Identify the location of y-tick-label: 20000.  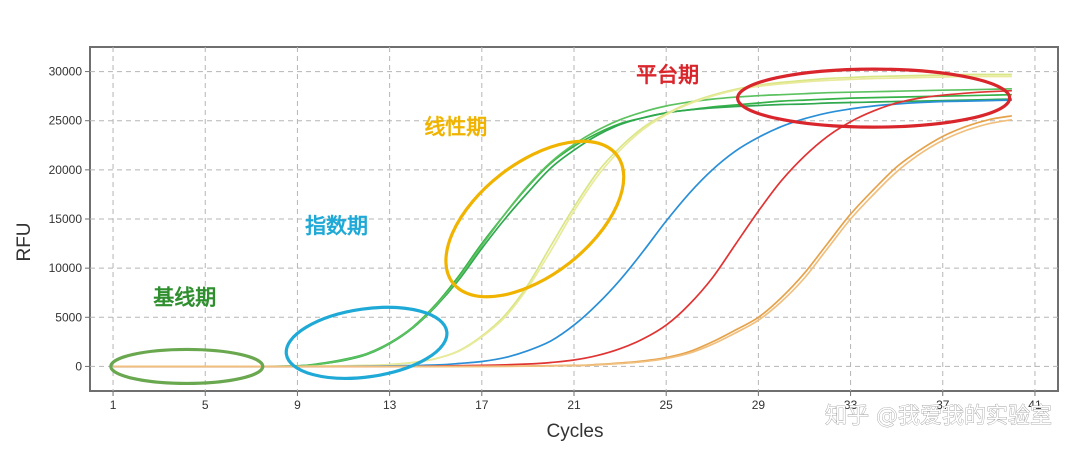
(66, 170).